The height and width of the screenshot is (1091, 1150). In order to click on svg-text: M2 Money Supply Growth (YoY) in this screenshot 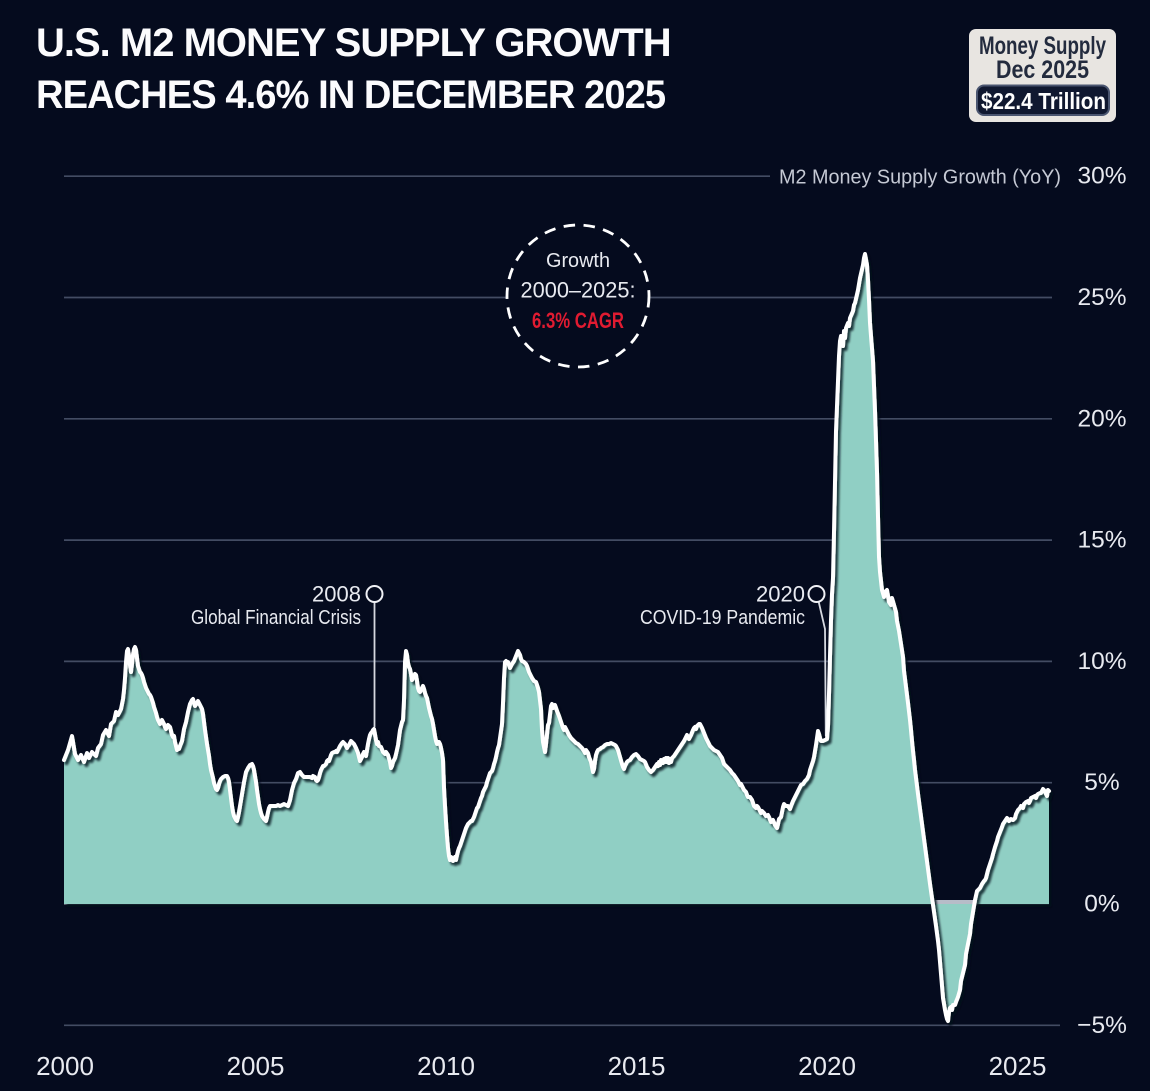, I will do `click(920, 177)`.